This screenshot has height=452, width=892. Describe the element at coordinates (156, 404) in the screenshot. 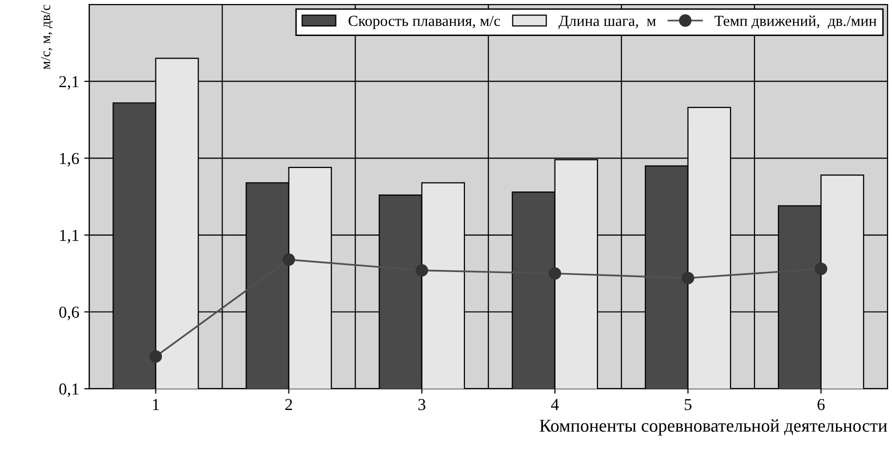

I see `x-tick-label: 1` at that location.